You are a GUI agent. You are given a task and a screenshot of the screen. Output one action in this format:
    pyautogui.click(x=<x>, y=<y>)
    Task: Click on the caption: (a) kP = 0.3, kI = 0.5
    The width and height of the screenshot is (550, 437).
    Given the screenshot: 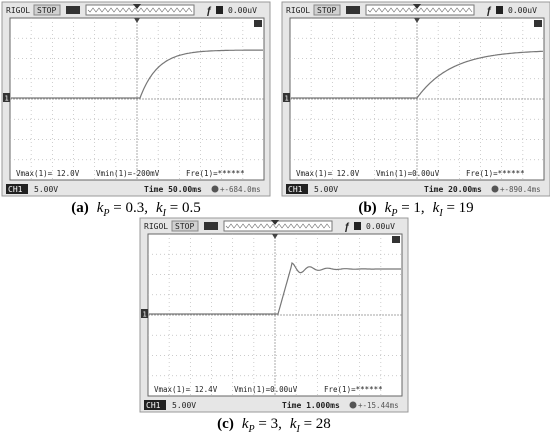 What is the action you would take?
    pyautogui.click(x=135, y=209)
    